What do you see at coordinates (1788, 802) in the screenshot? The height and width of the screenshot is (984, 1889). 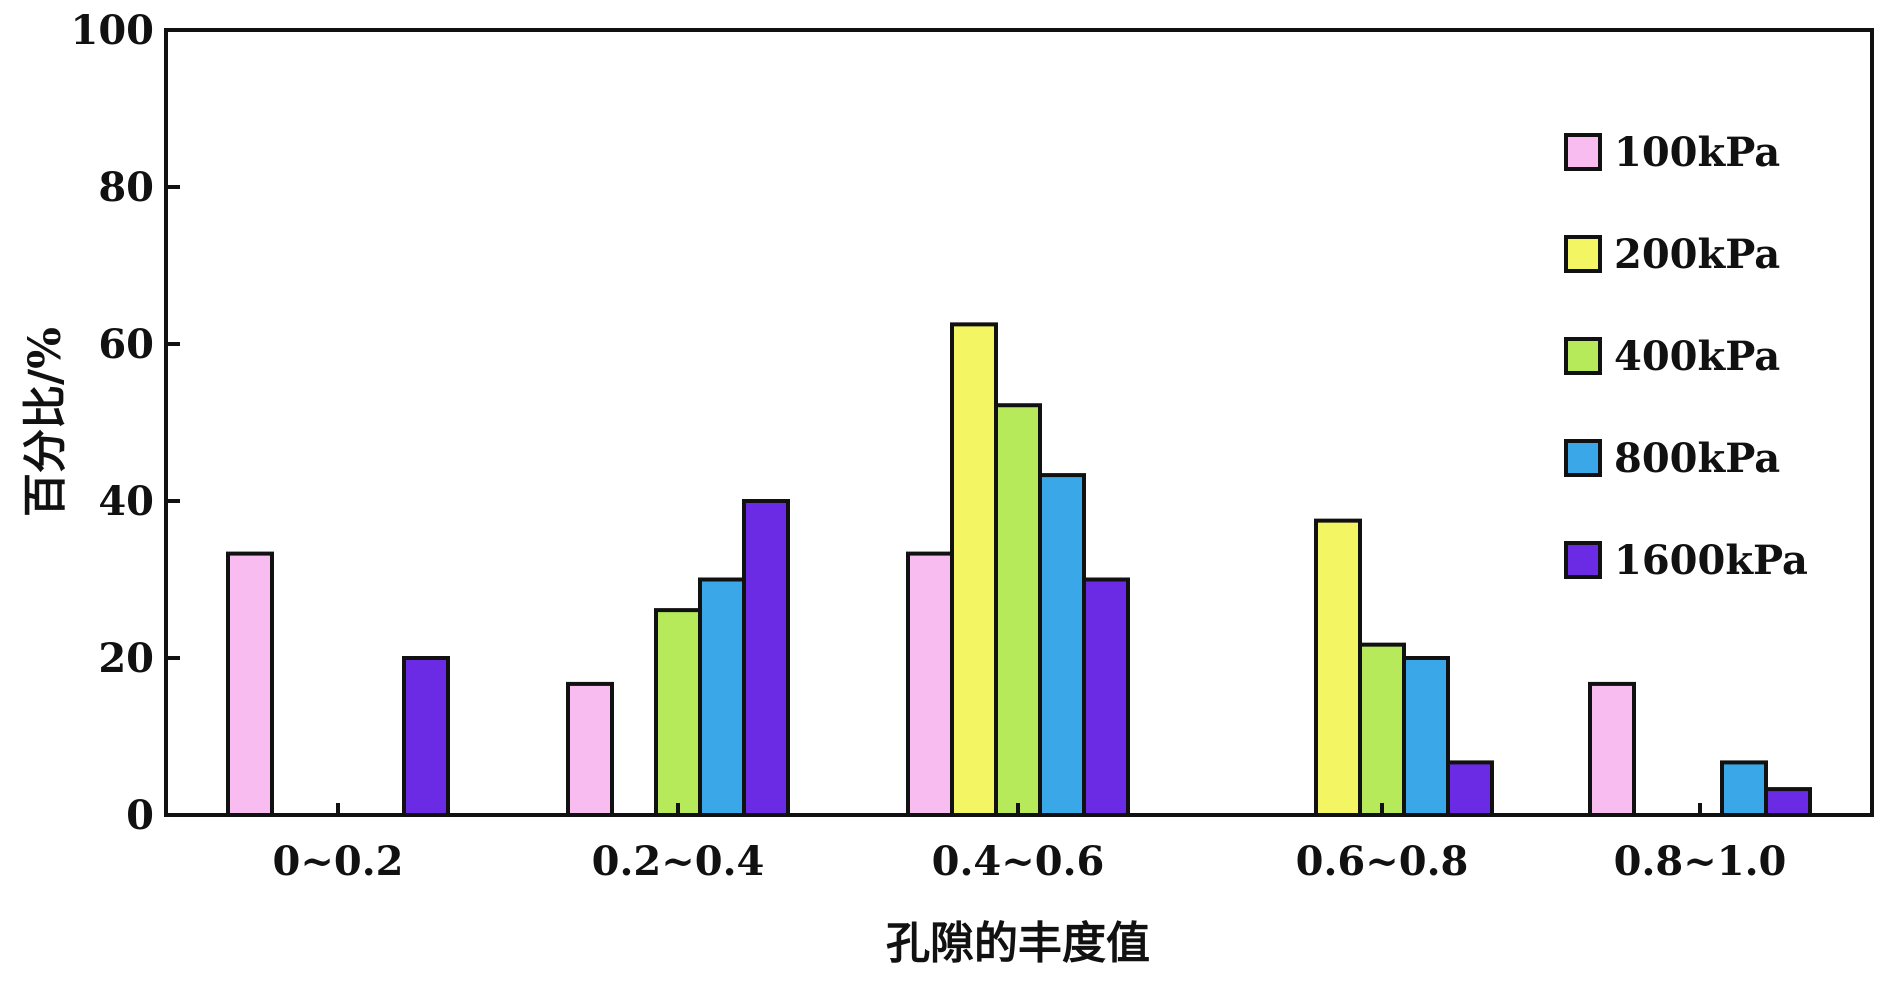 I see `bar-1600kPa-0.8~1.0` at bounding box center [1788, 802].